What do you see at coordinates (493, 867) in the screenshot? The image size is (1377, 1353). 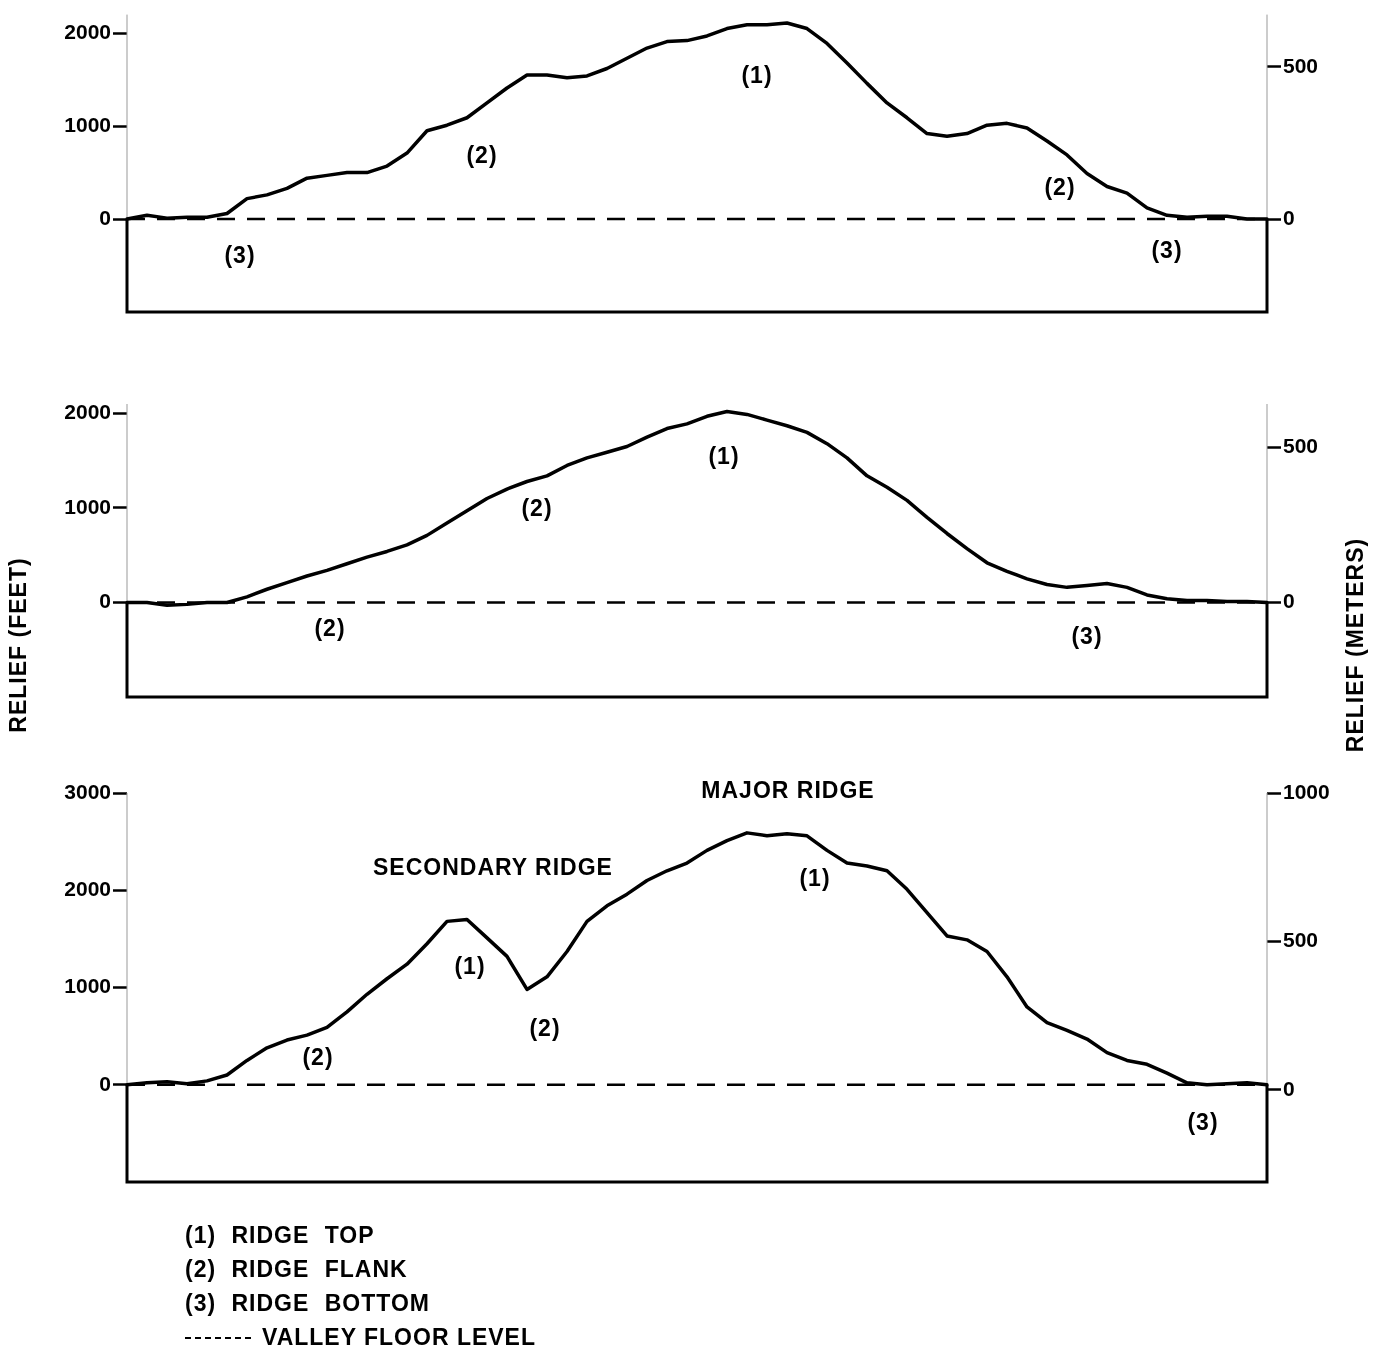 I see `annotation: SECONDARY RIDGE` at bounding box center [493, 867].